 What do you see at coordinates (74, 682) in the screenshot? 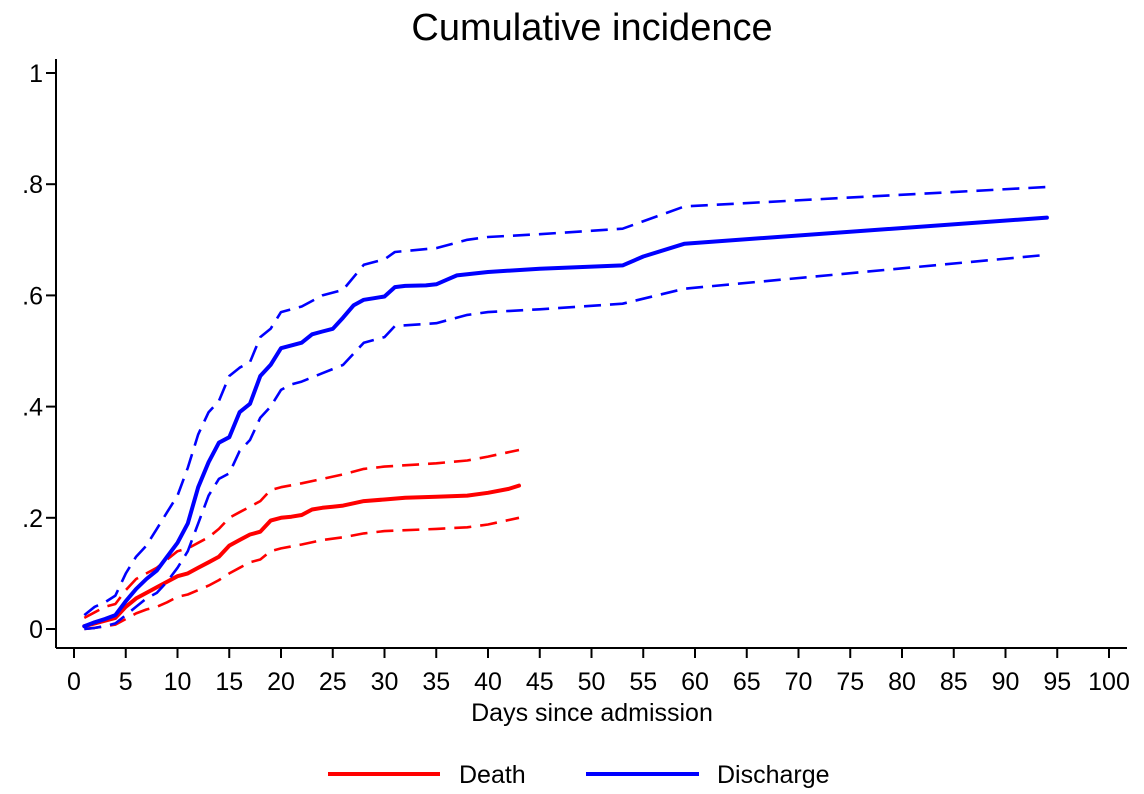
I see `x-tick-label: 0` at bounding box center [74, 682].